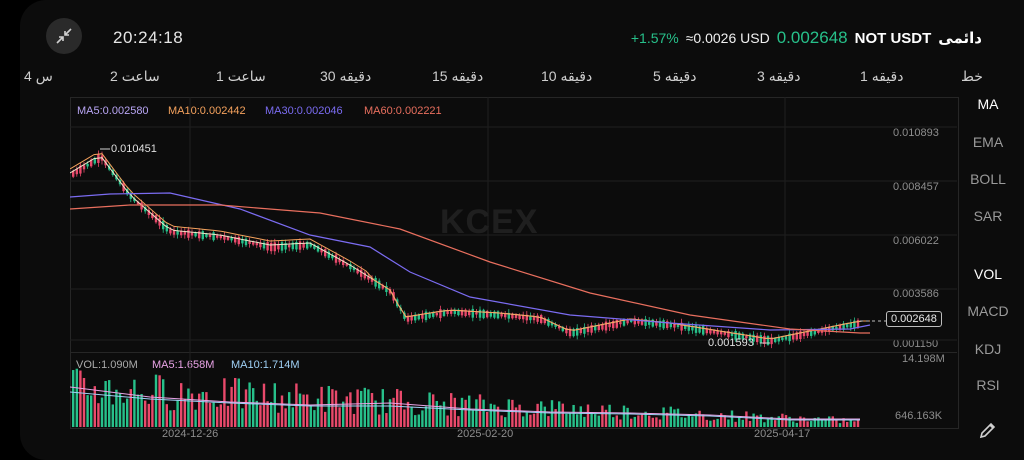 The height and width of the screenshot is (460, 1024). Describe the element at coordinates (38, 76) in the screenshot. I see `timeframe-4h: 4 س` at that location.